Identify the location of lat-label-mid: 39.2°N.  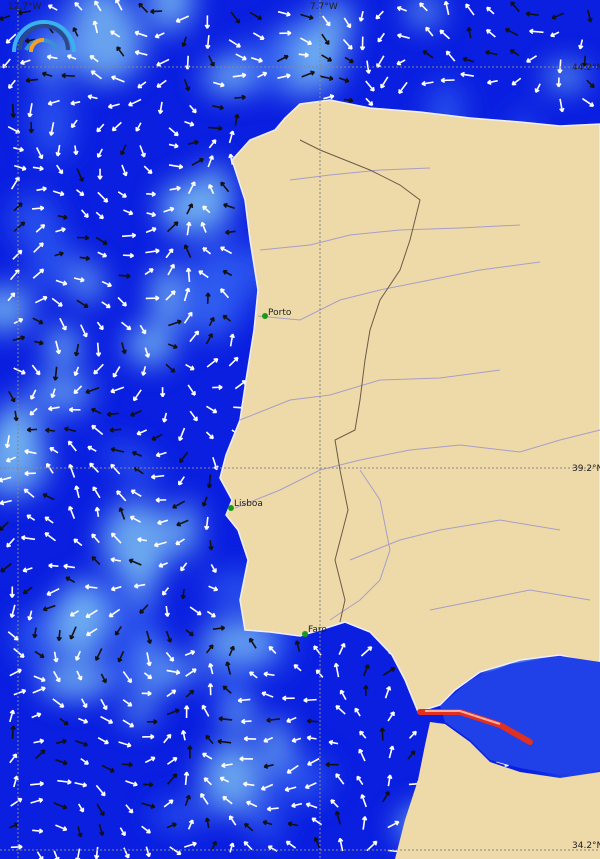
(586, 469).